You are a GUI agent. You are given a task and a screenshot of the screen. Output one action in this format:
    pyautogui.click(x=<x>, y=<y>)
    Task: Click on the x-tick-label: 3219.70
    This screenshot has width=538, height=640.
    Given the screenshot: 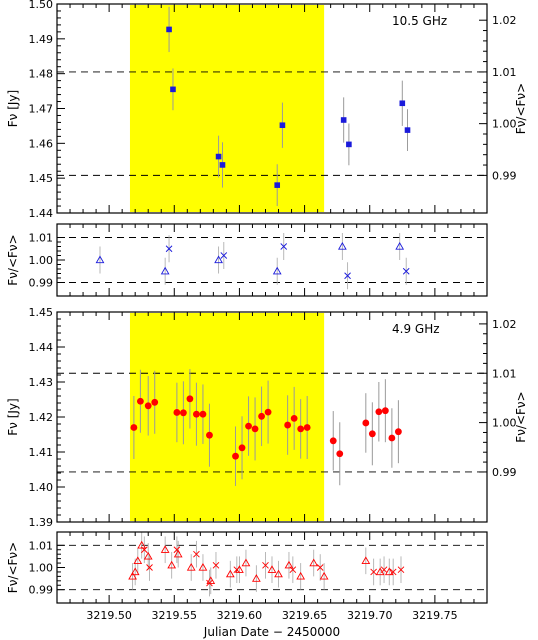 What is the action you would take?
    pyautogui.click(x=370, y=615)
    